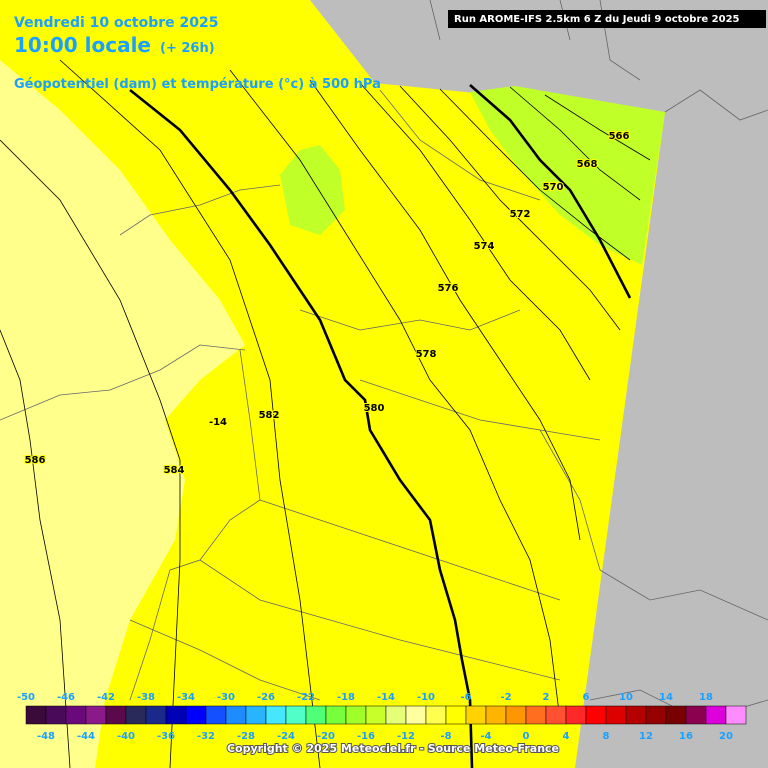 The image size is (768, 768). What do you see at coordinates (35, 460) in the screenshot?
I see `contour-label: 586` at bounding box center [35, 460].